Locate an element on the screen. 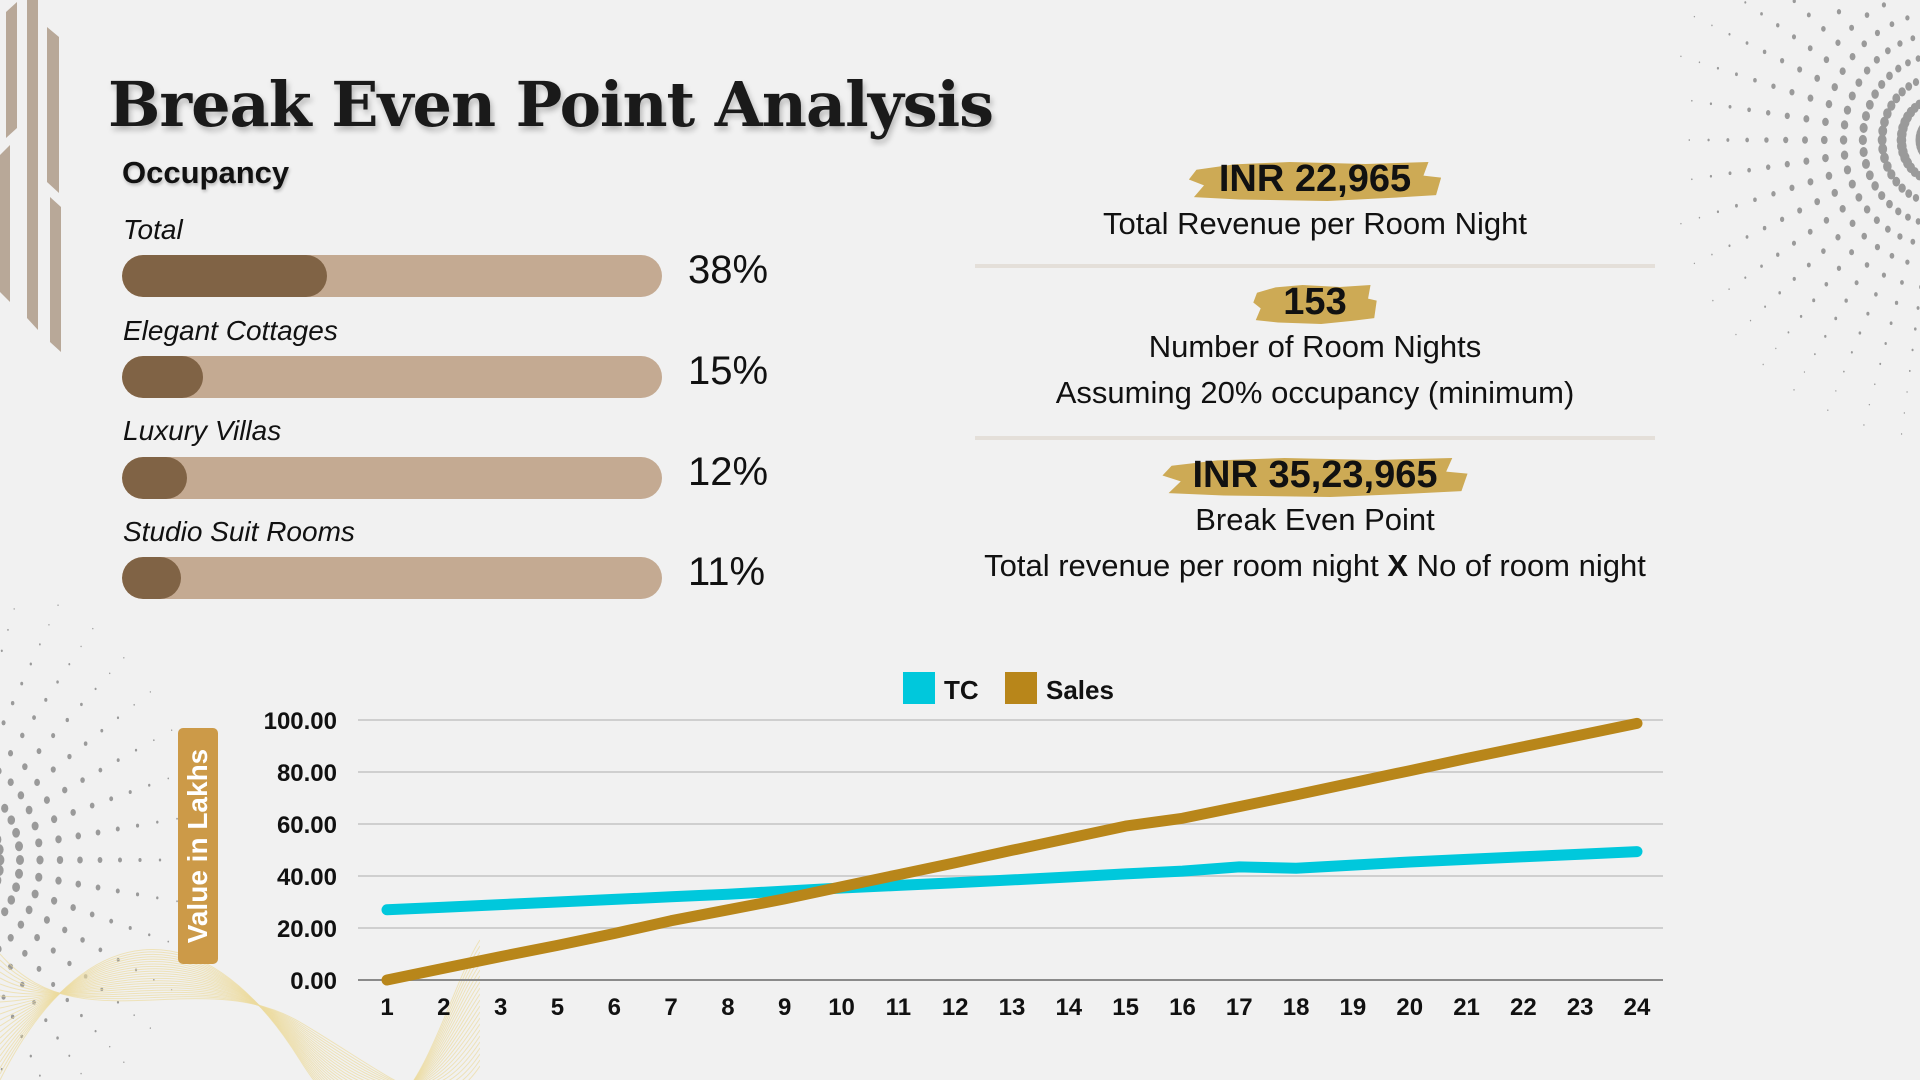 The height and width of the screenshot is (1080, 1920). x-tick-label: 9 is located at coordinates (784, 1007).